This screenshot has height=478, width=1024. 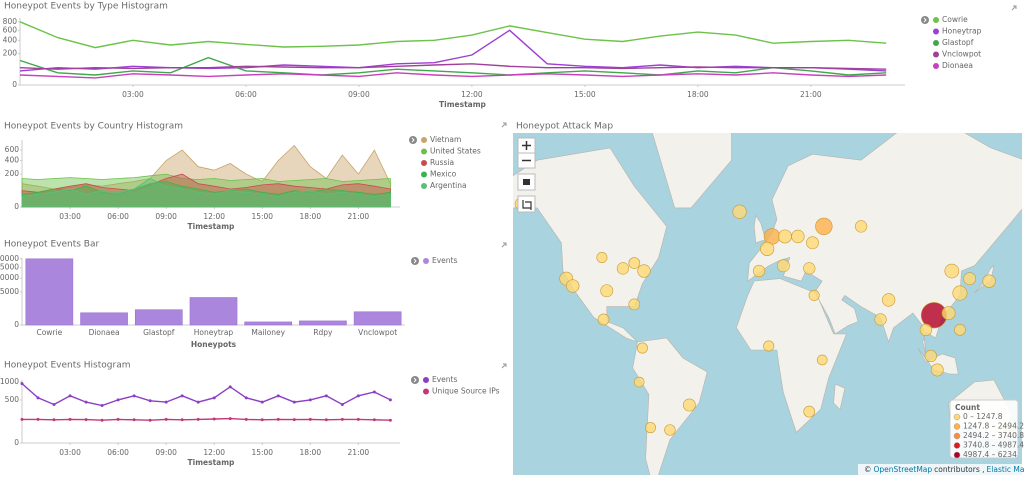 What do you see at coordinates (984, 429) in the screenshot?
I see `map-legend` at bounding box center [984, 429].